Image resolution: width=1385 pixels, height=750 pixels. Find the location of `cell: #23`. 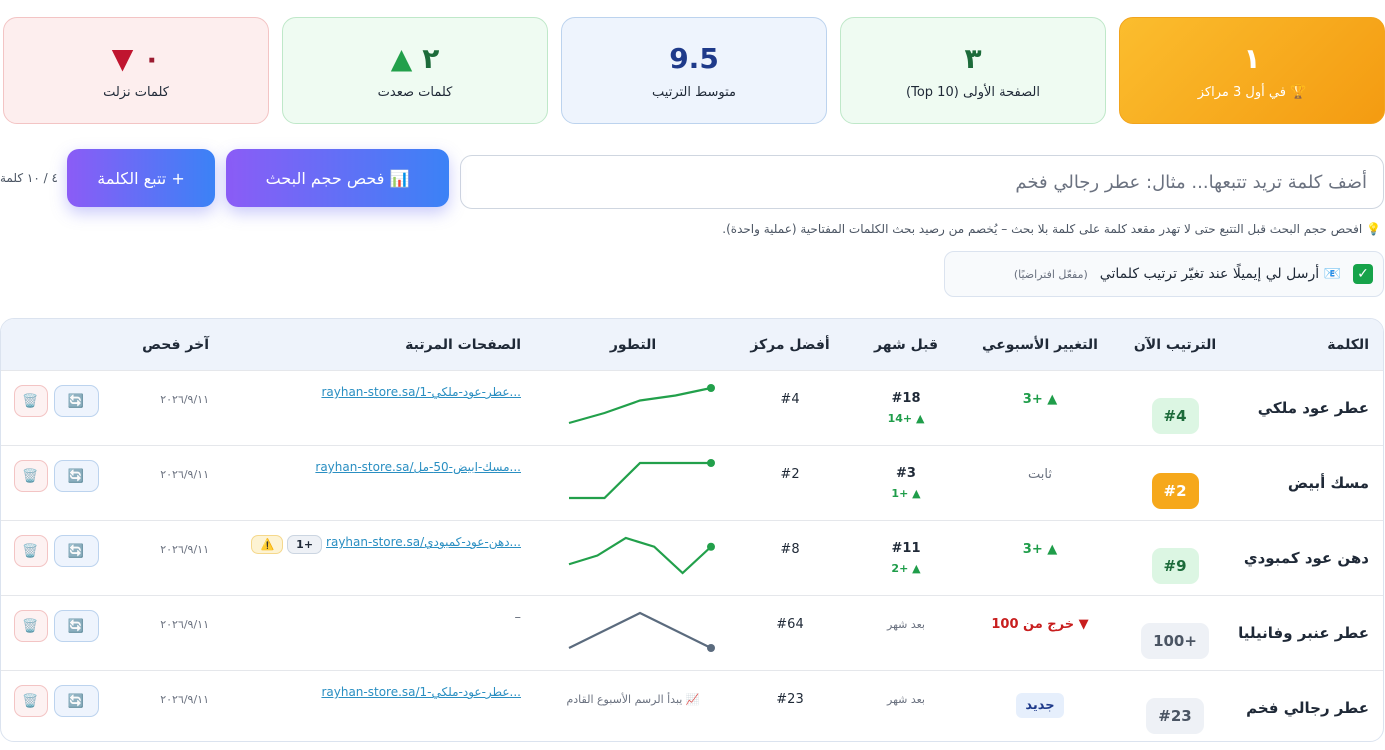

cell: #23 is located at coordinates (790, 706).